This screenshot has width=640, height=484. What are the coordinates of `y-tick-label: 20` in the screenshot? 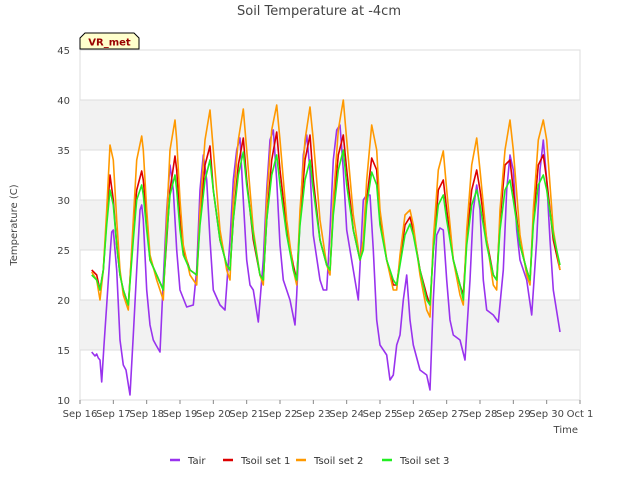 It's located at (63, 301).